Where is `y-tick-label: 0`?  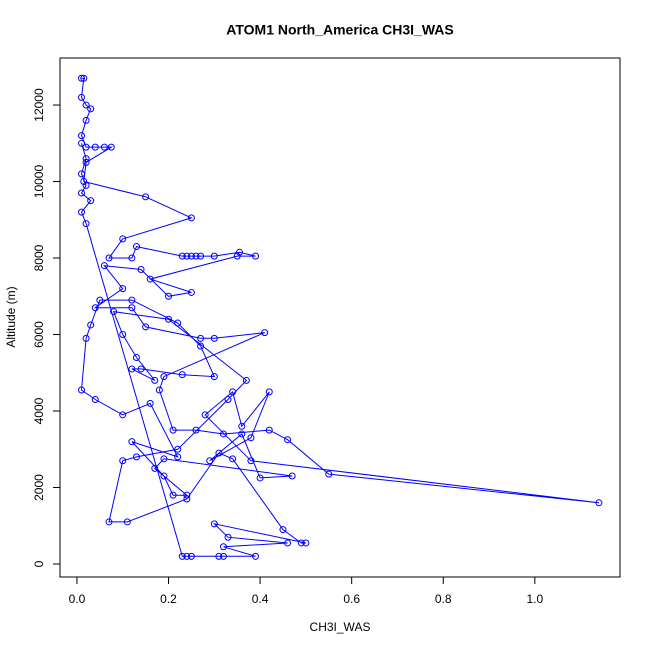
y-tick-label: 0 is located at coordinates (39, 563).